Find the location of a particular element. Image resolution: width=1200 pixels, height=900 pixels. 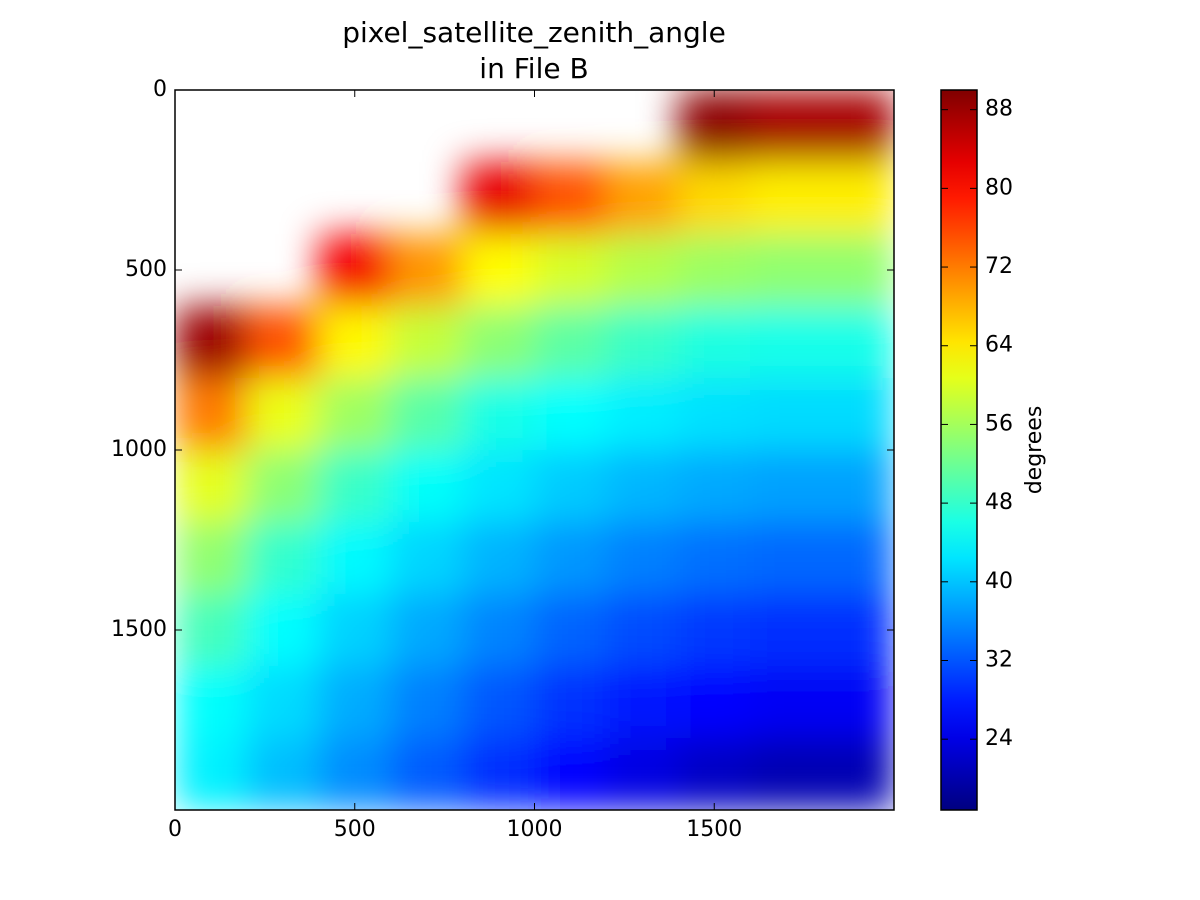

x-tick-label: 0 is located at coordinates (175, 829).